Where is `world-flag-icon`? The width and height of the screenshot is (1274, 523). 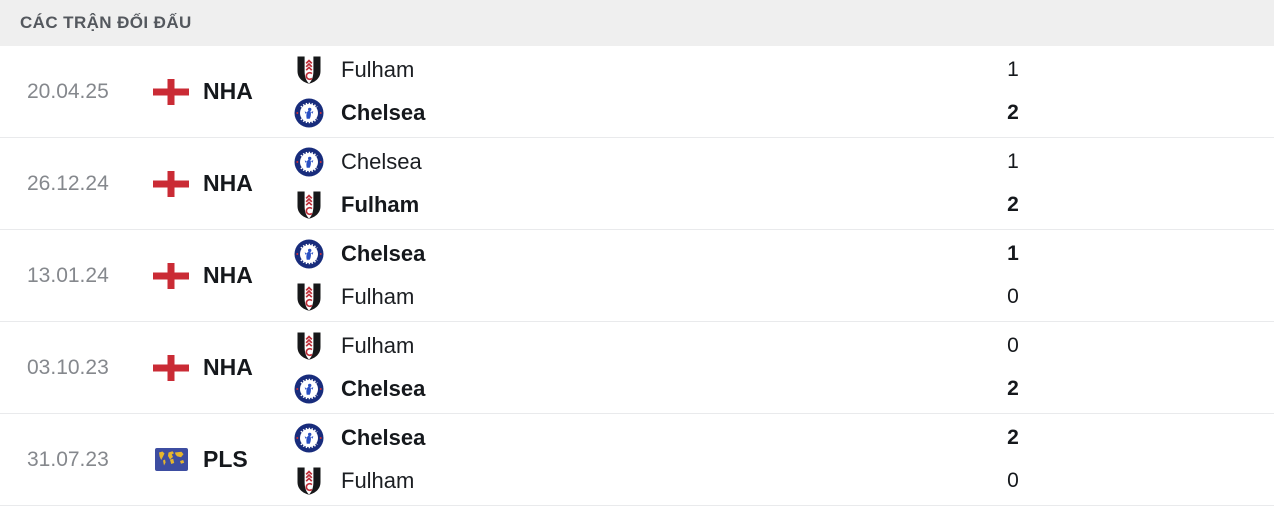
world-flag-icon is located at coordinates (171, 459).